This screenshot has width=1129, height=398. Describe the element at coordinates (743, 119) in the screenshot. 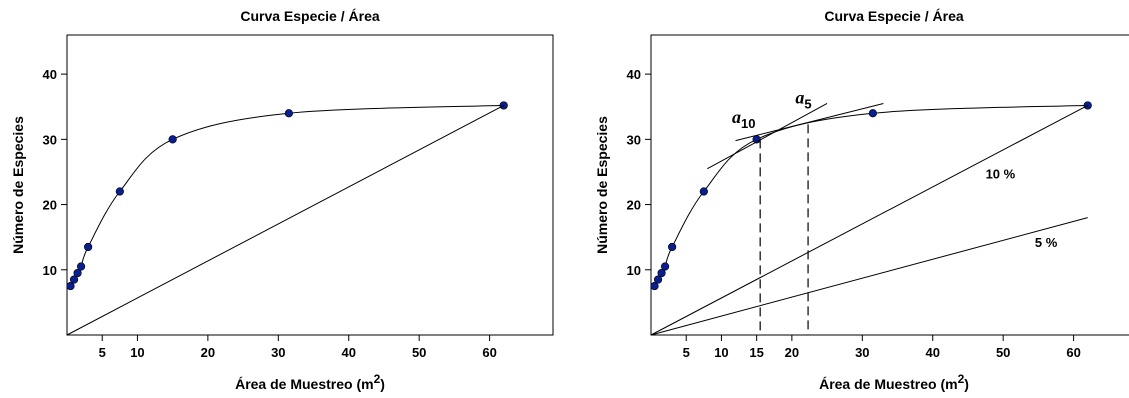

I see `chart-right-annotation-a10: a10` at that location.